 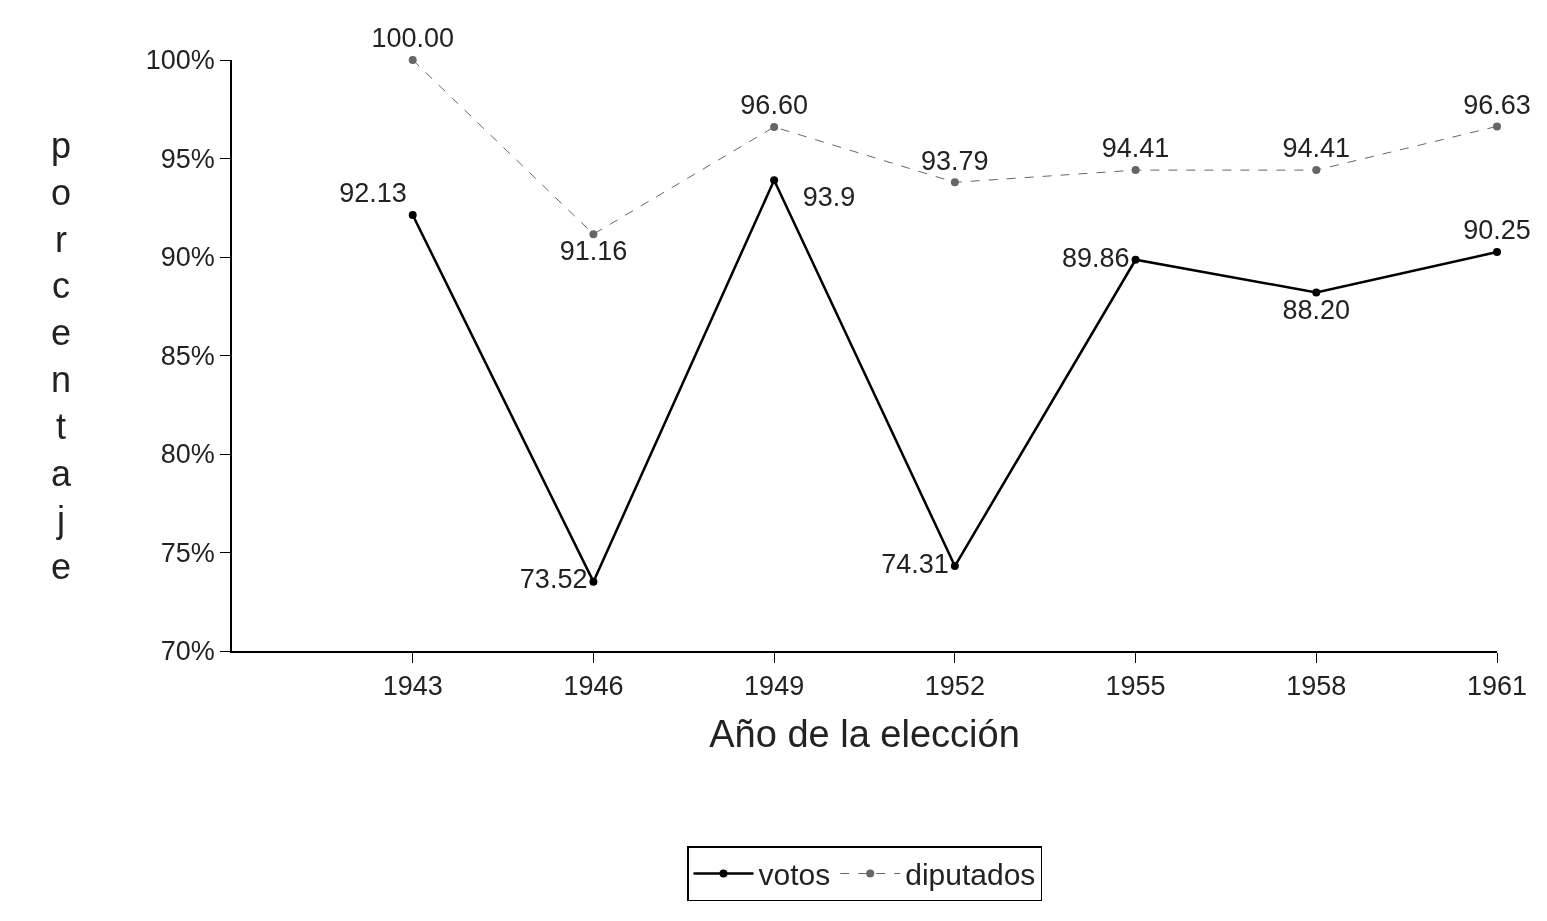 What do you see at coordinates (413, 38) in the screenshot?
I see `data-label: 100.00` at bounding box center [413, 38].